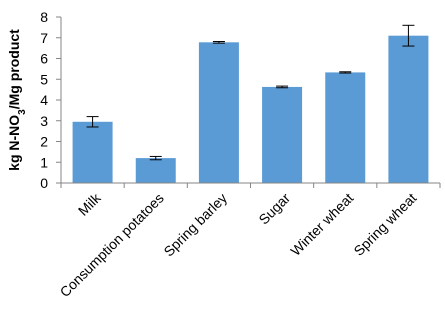 The width and height of the screenshot is (445, 325). Describe the element at coordinates (44, 38) in the screenshot. I see `y-tick-label: 7` at that location.